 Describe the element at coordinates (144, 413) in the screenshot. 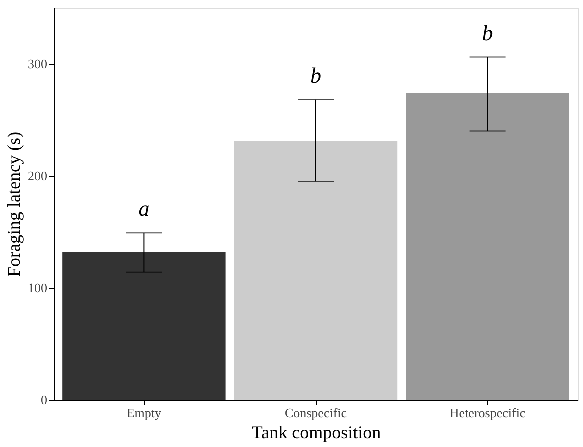

I see `x-tick-label: Empty` at that location.